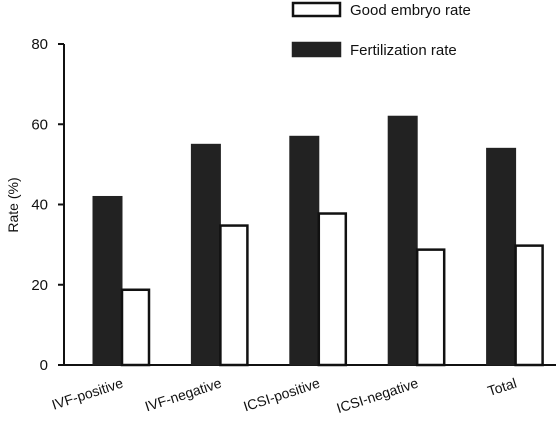 The image size is (558, 436). Describe the element at coordinates (410, 10) in the screenshot. I see `legend-label: Good embryo rate` at that location.